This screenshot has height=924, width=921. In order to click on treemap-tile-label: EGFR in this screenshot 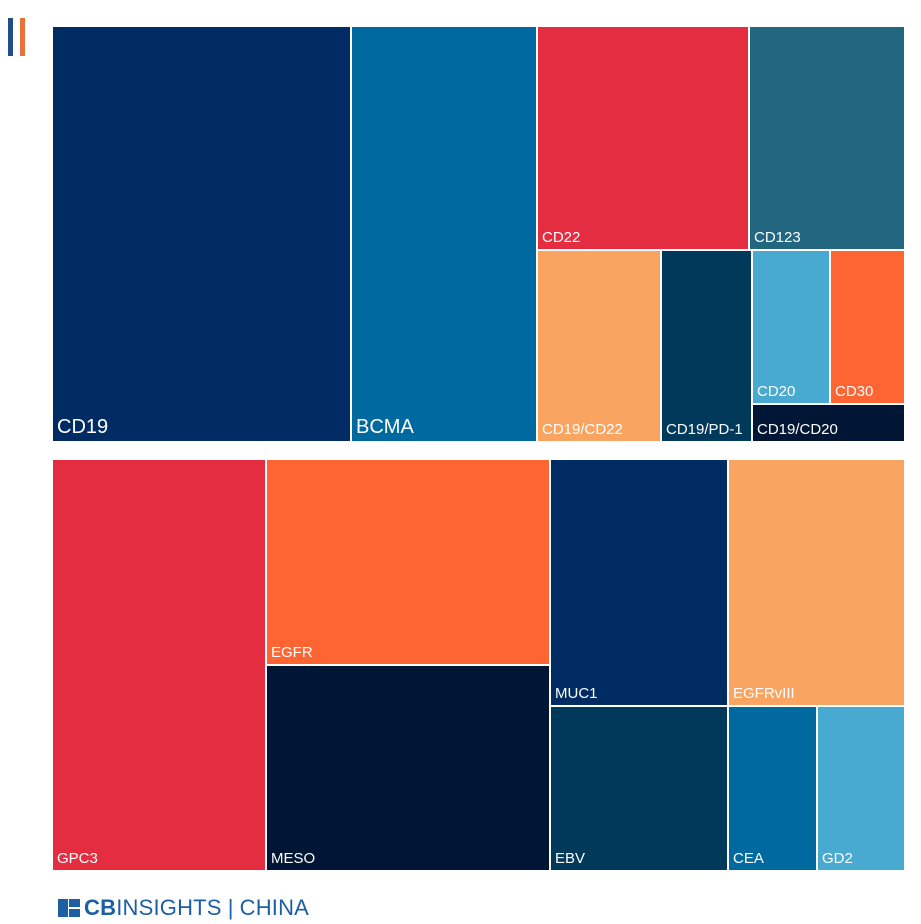, I will do `click(292, 652)`.